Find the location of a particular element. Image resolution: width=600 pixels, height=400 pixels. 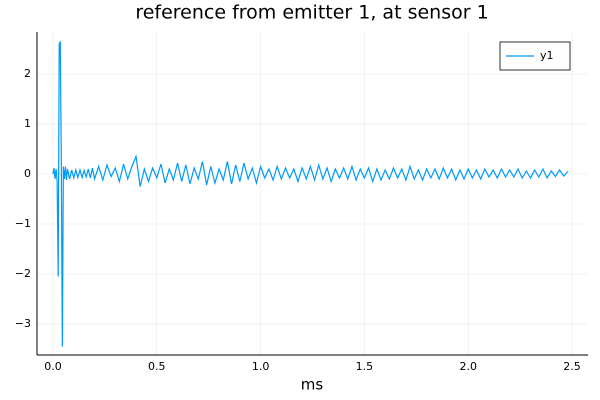

x-tick-label: 1.0 is located at coordinates (261, 366).